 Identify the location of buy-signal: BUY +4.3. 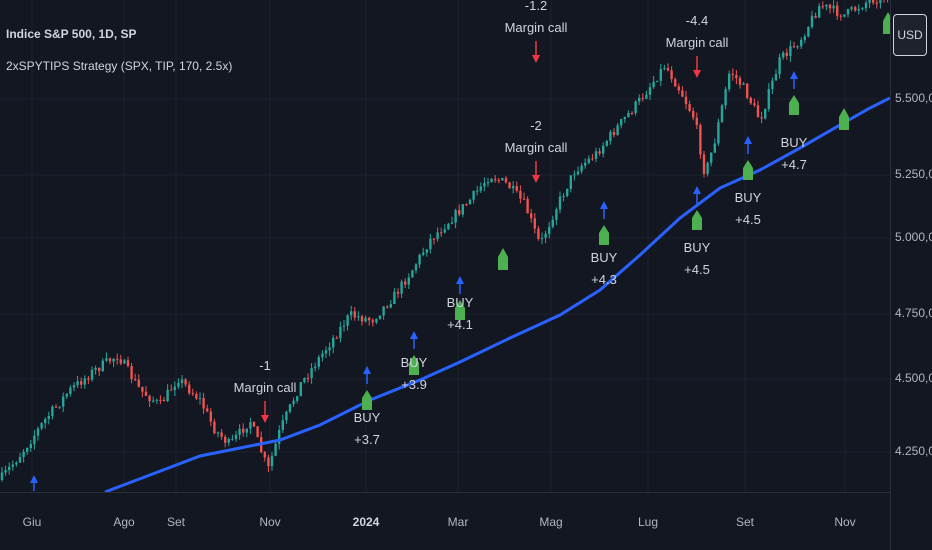
(604, 244).